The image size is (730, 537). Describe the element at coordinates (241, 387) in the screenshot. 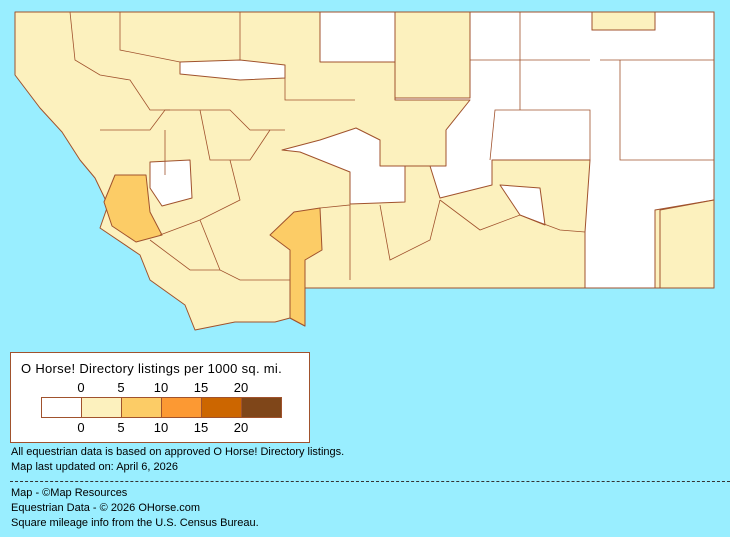

I see `legend-top-tick: 20` at that location.